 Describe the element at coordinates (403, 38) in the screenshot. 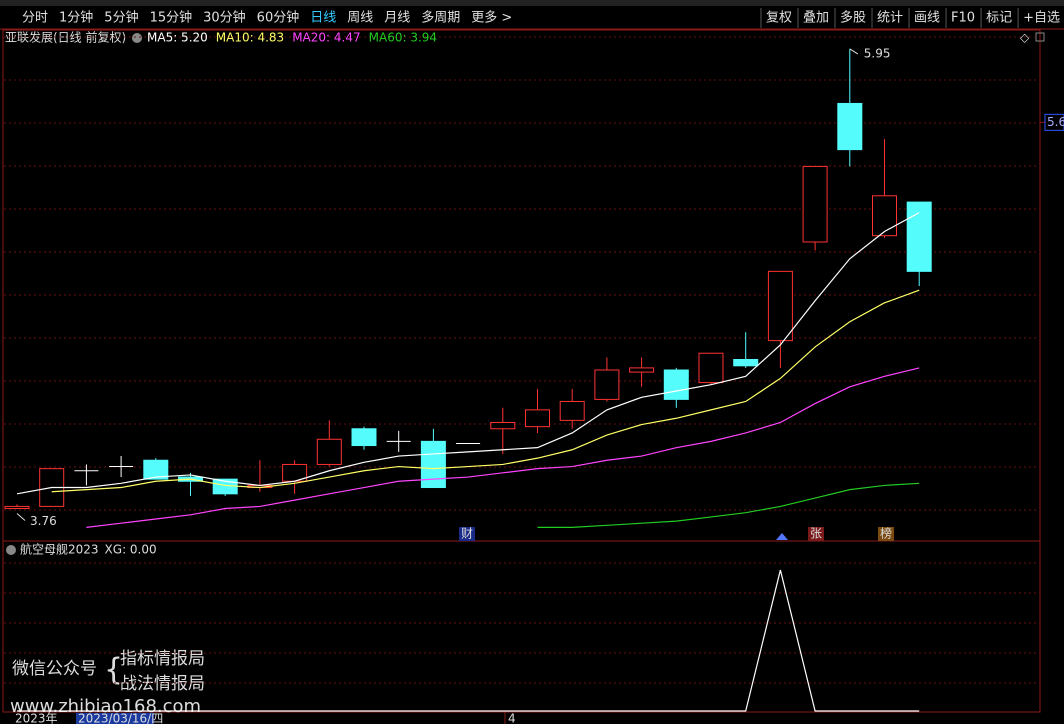

I see `legend-entry: MA60: 3.94` at that location.